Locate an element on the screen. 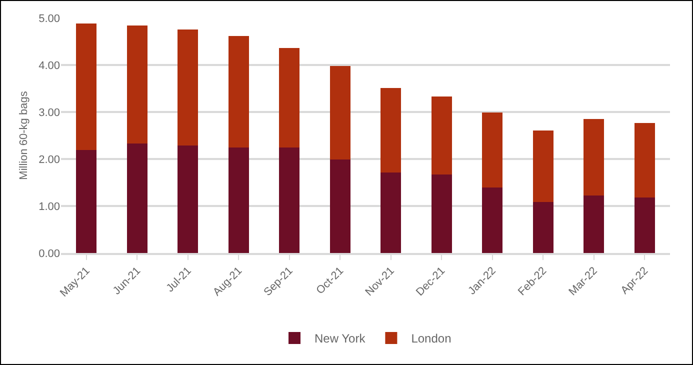 This screenshot has width=693, height=365. y-tick-label: 1.00 is located at coordinates (49, 206).